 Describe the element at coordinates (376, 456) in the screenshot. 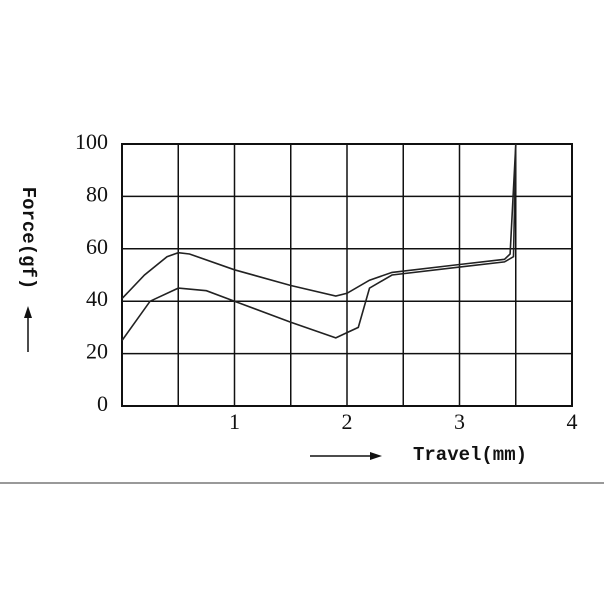

I see `x-arrow-head` at that location.